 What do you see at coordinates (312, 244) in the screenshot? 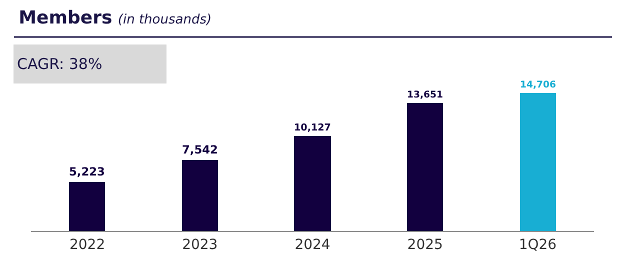
I see `x-tick-label: 2024` at bounding box center [312, 244].